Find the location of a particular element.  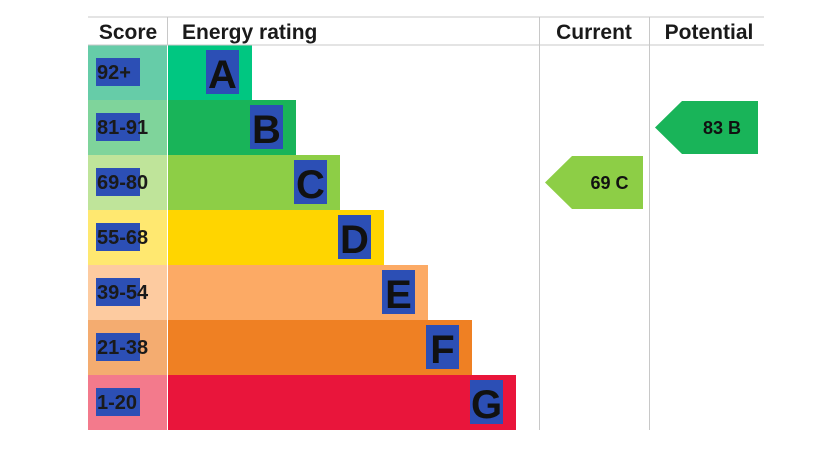

band-a: 92+ A is located at coordinates (170, 72).